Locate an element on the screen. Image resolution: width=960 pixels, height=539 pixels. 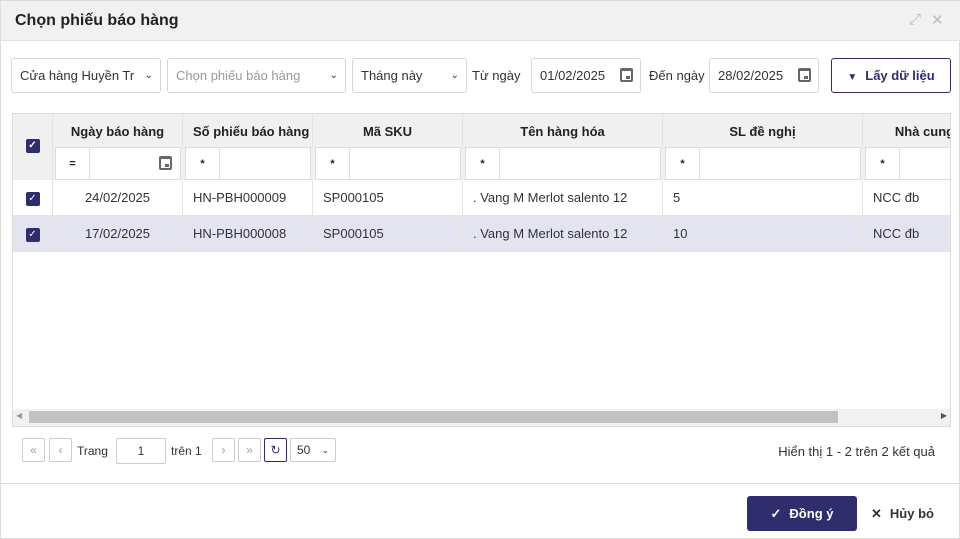
scroll-left-icon: ◀ is located at coordinates (19, 415).